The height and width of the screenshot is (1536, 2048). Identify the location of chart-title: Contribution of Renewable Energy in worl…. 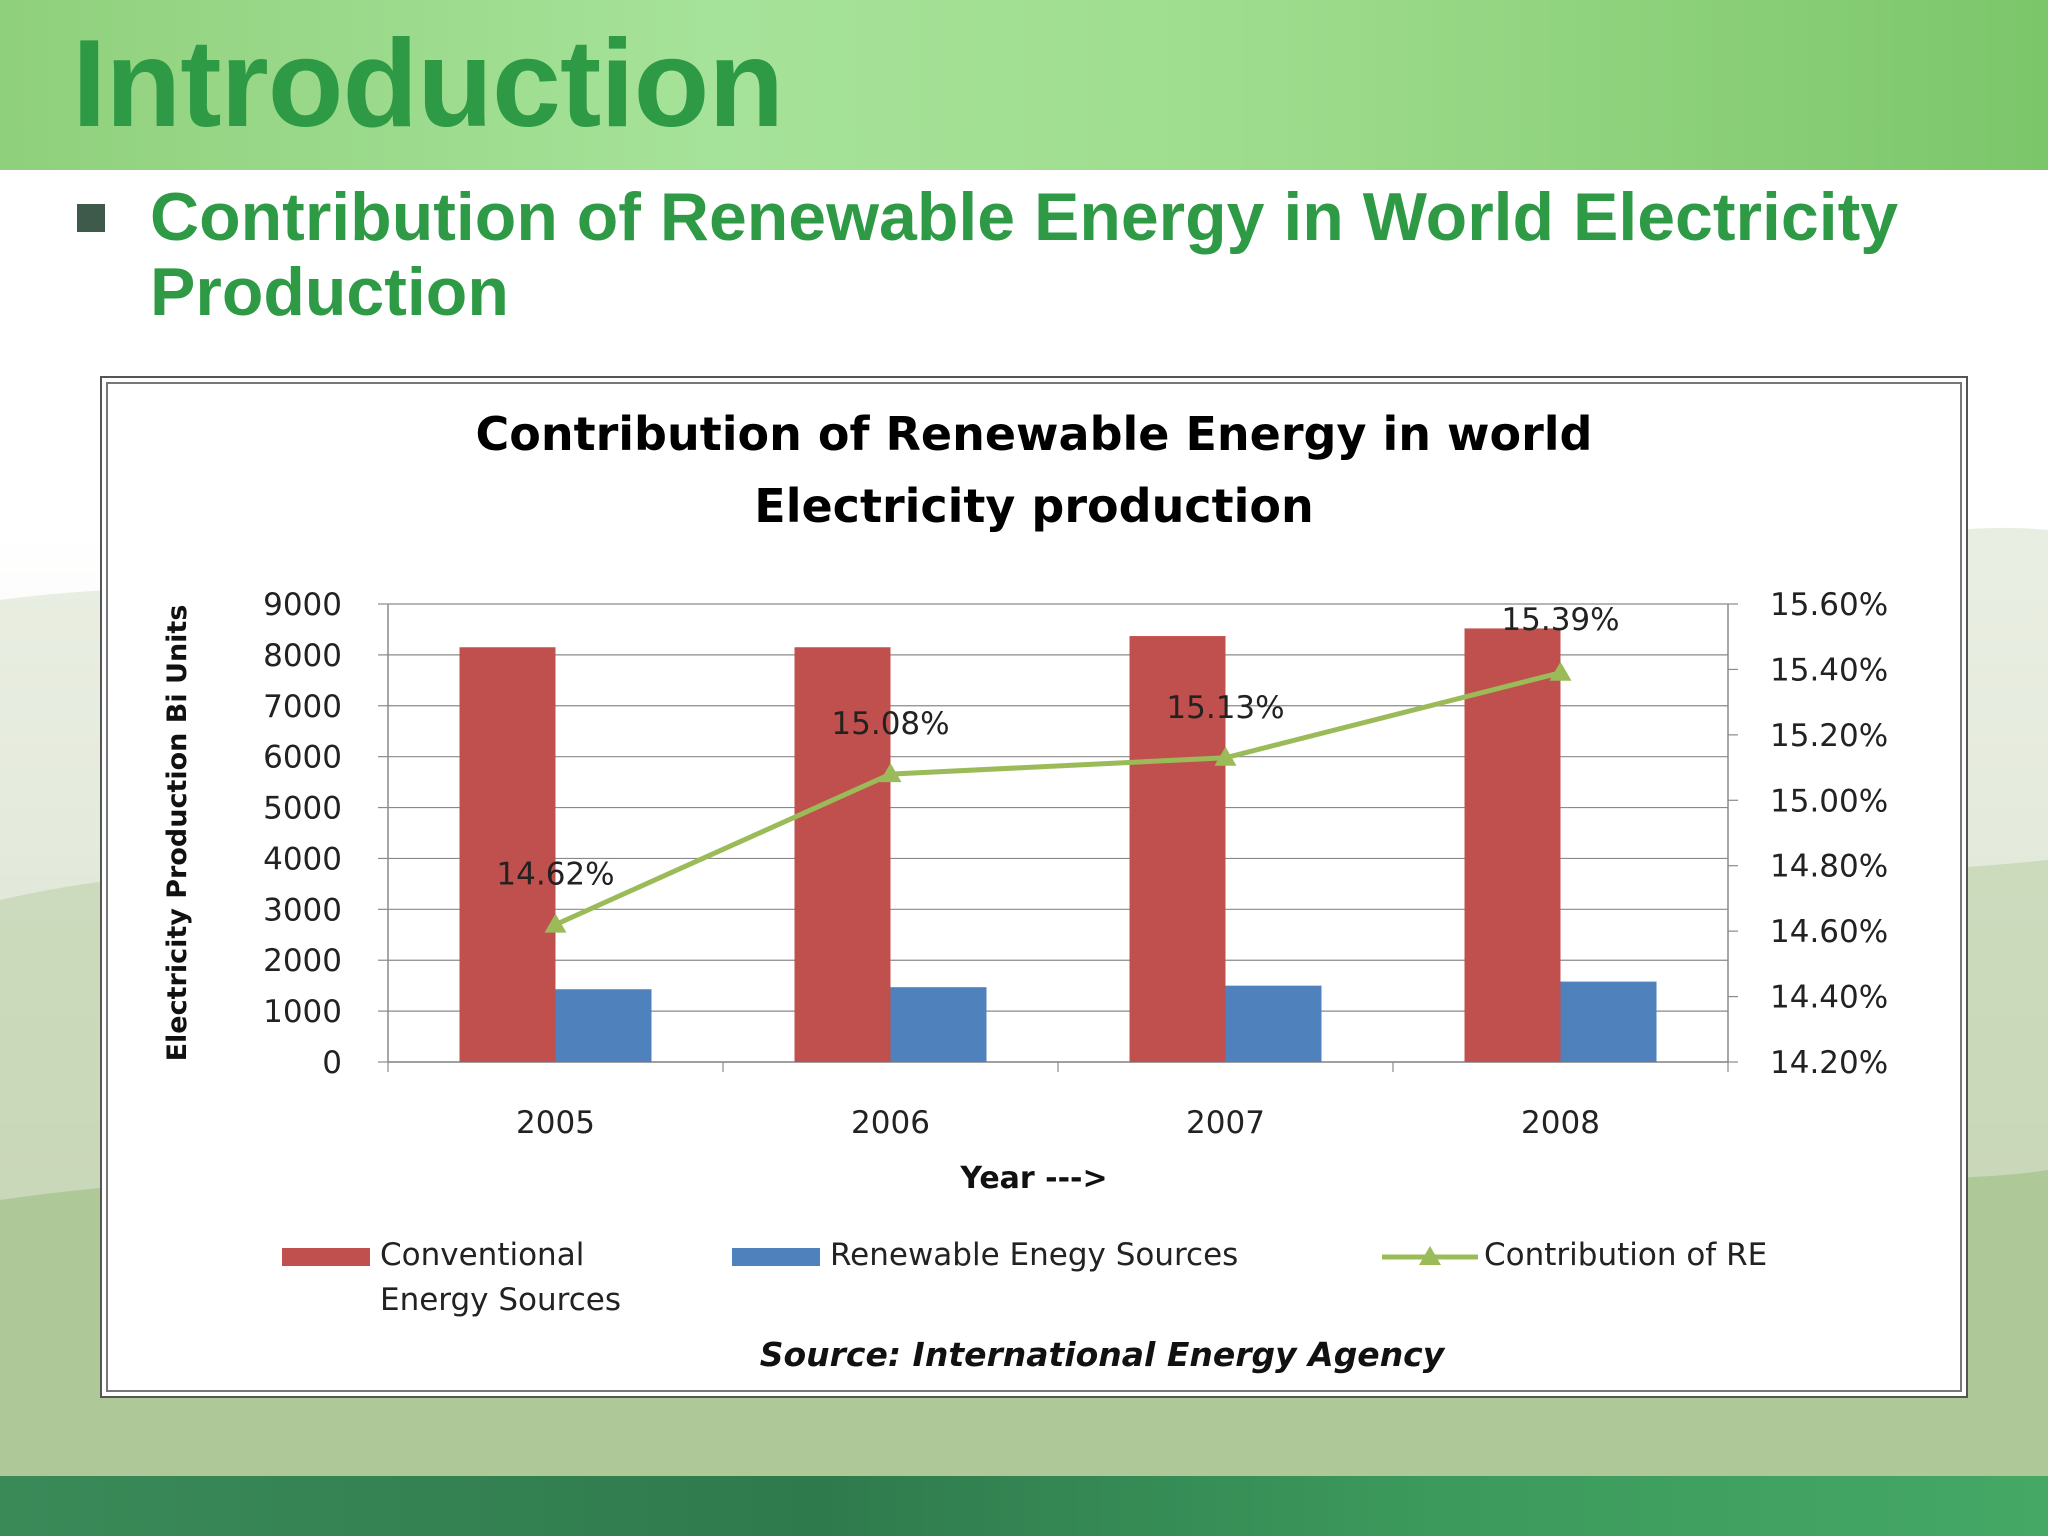
(1034, 434).